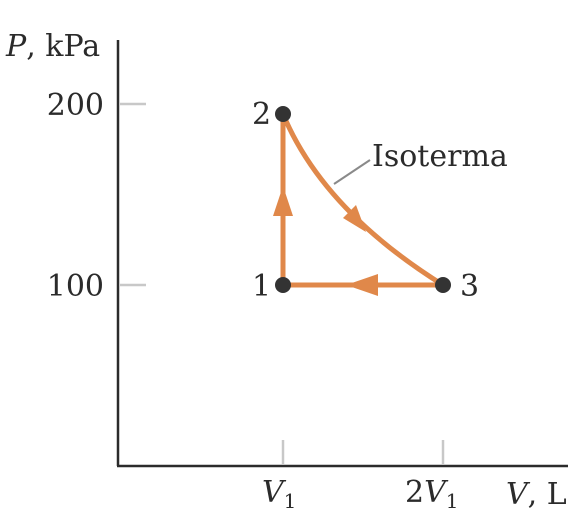 This screenshot has height=528, width=586. I want to click on isotherm-leader-line, so click(352, 172).